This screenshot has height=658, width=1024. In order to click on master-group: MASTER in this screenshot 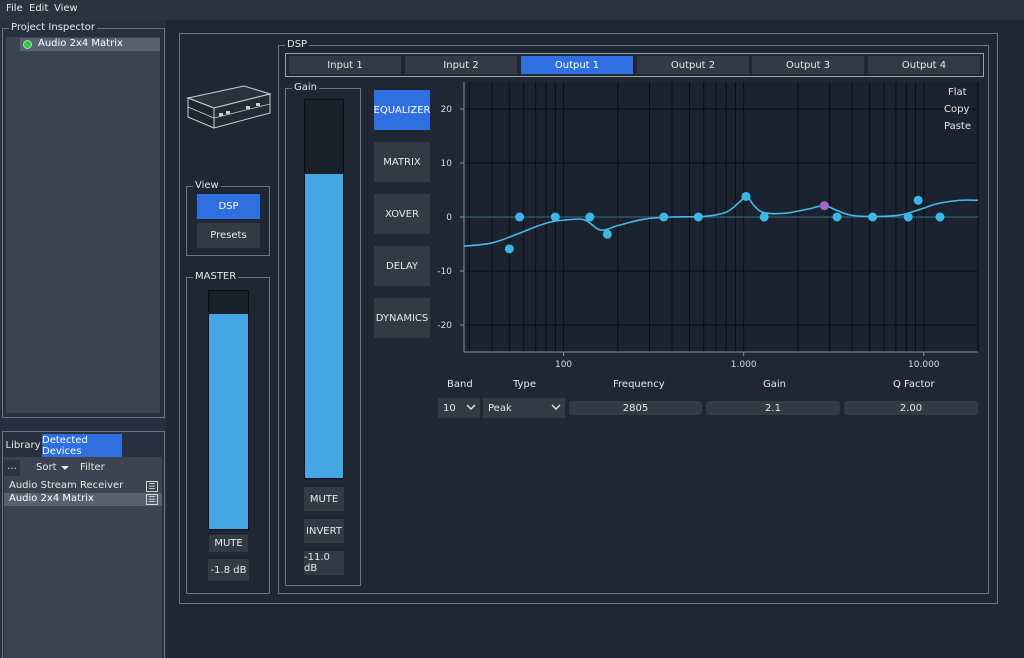, I will do `click(228, 432)`.